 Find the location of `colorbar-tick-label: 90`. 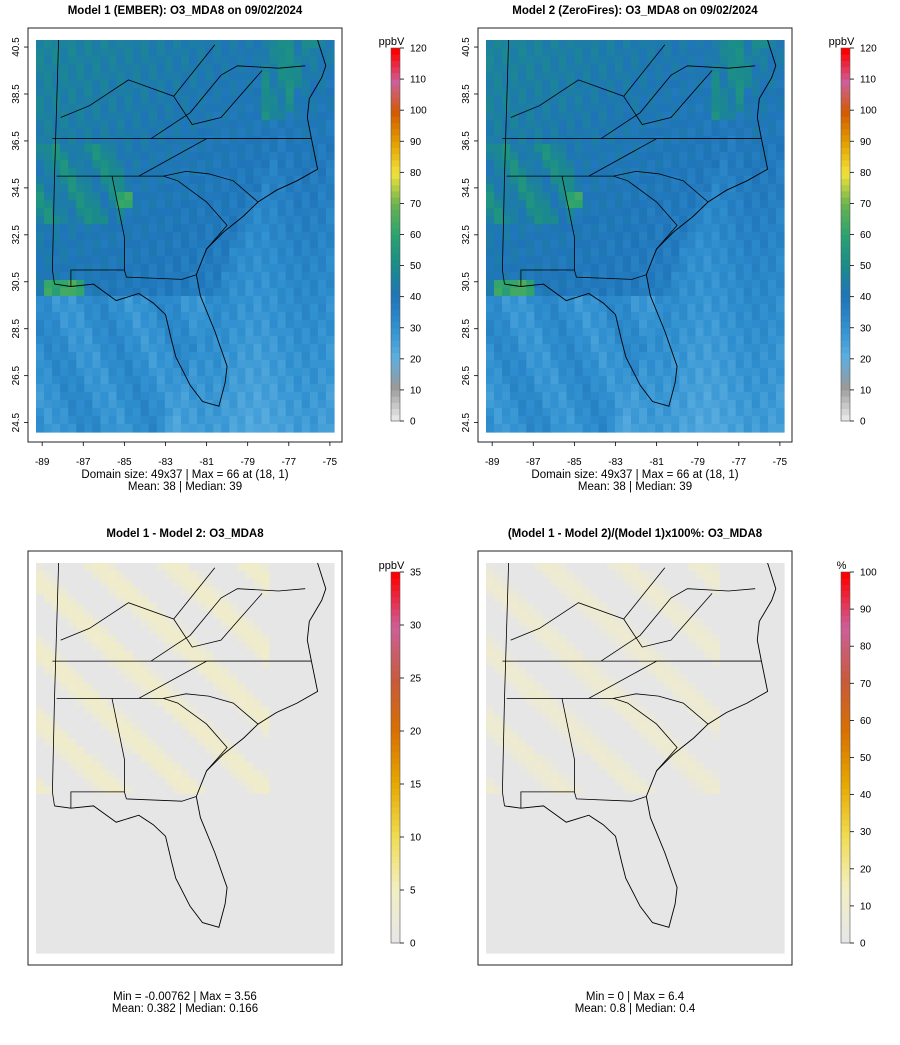

colorbar-tick-label: 90 is located at coordinates (416, 142).